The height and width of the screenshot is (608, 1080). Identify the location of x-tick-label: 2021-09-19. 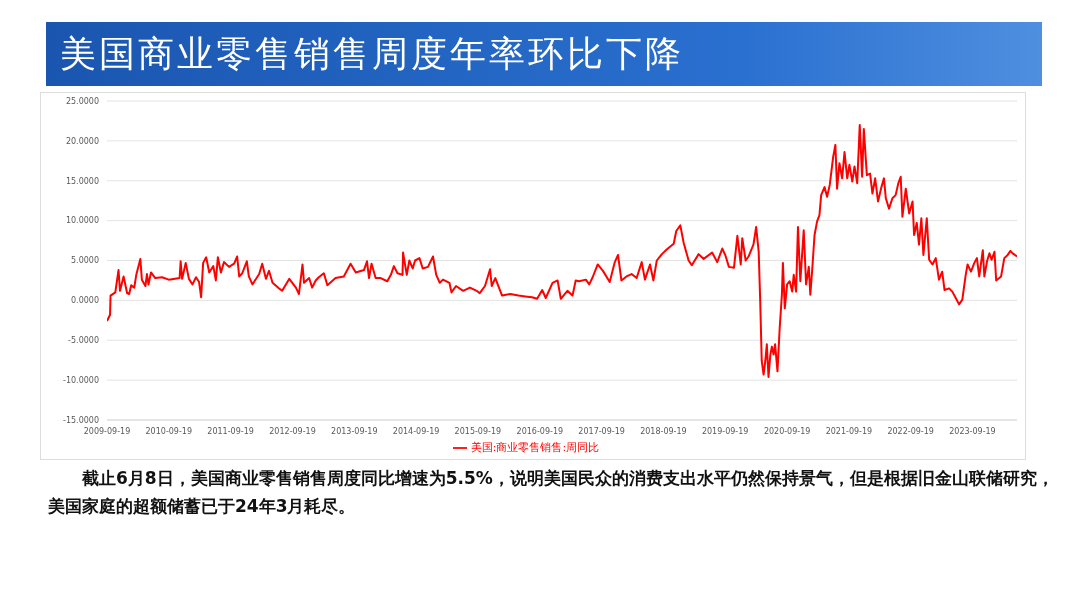
(849, 431).